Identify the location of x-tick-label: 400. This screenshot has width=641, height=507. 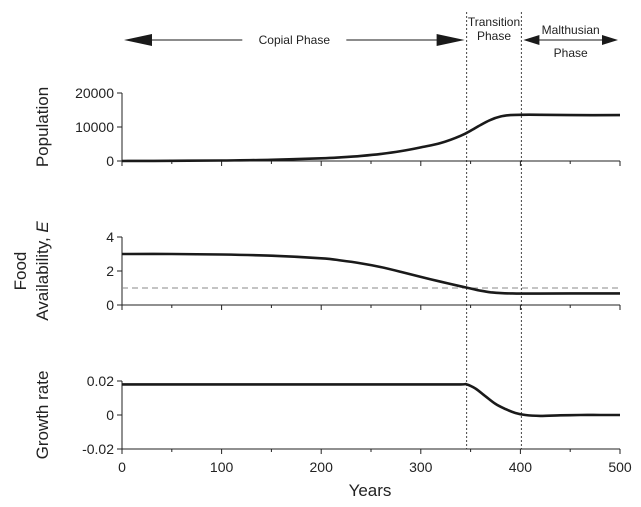
(521, 467).